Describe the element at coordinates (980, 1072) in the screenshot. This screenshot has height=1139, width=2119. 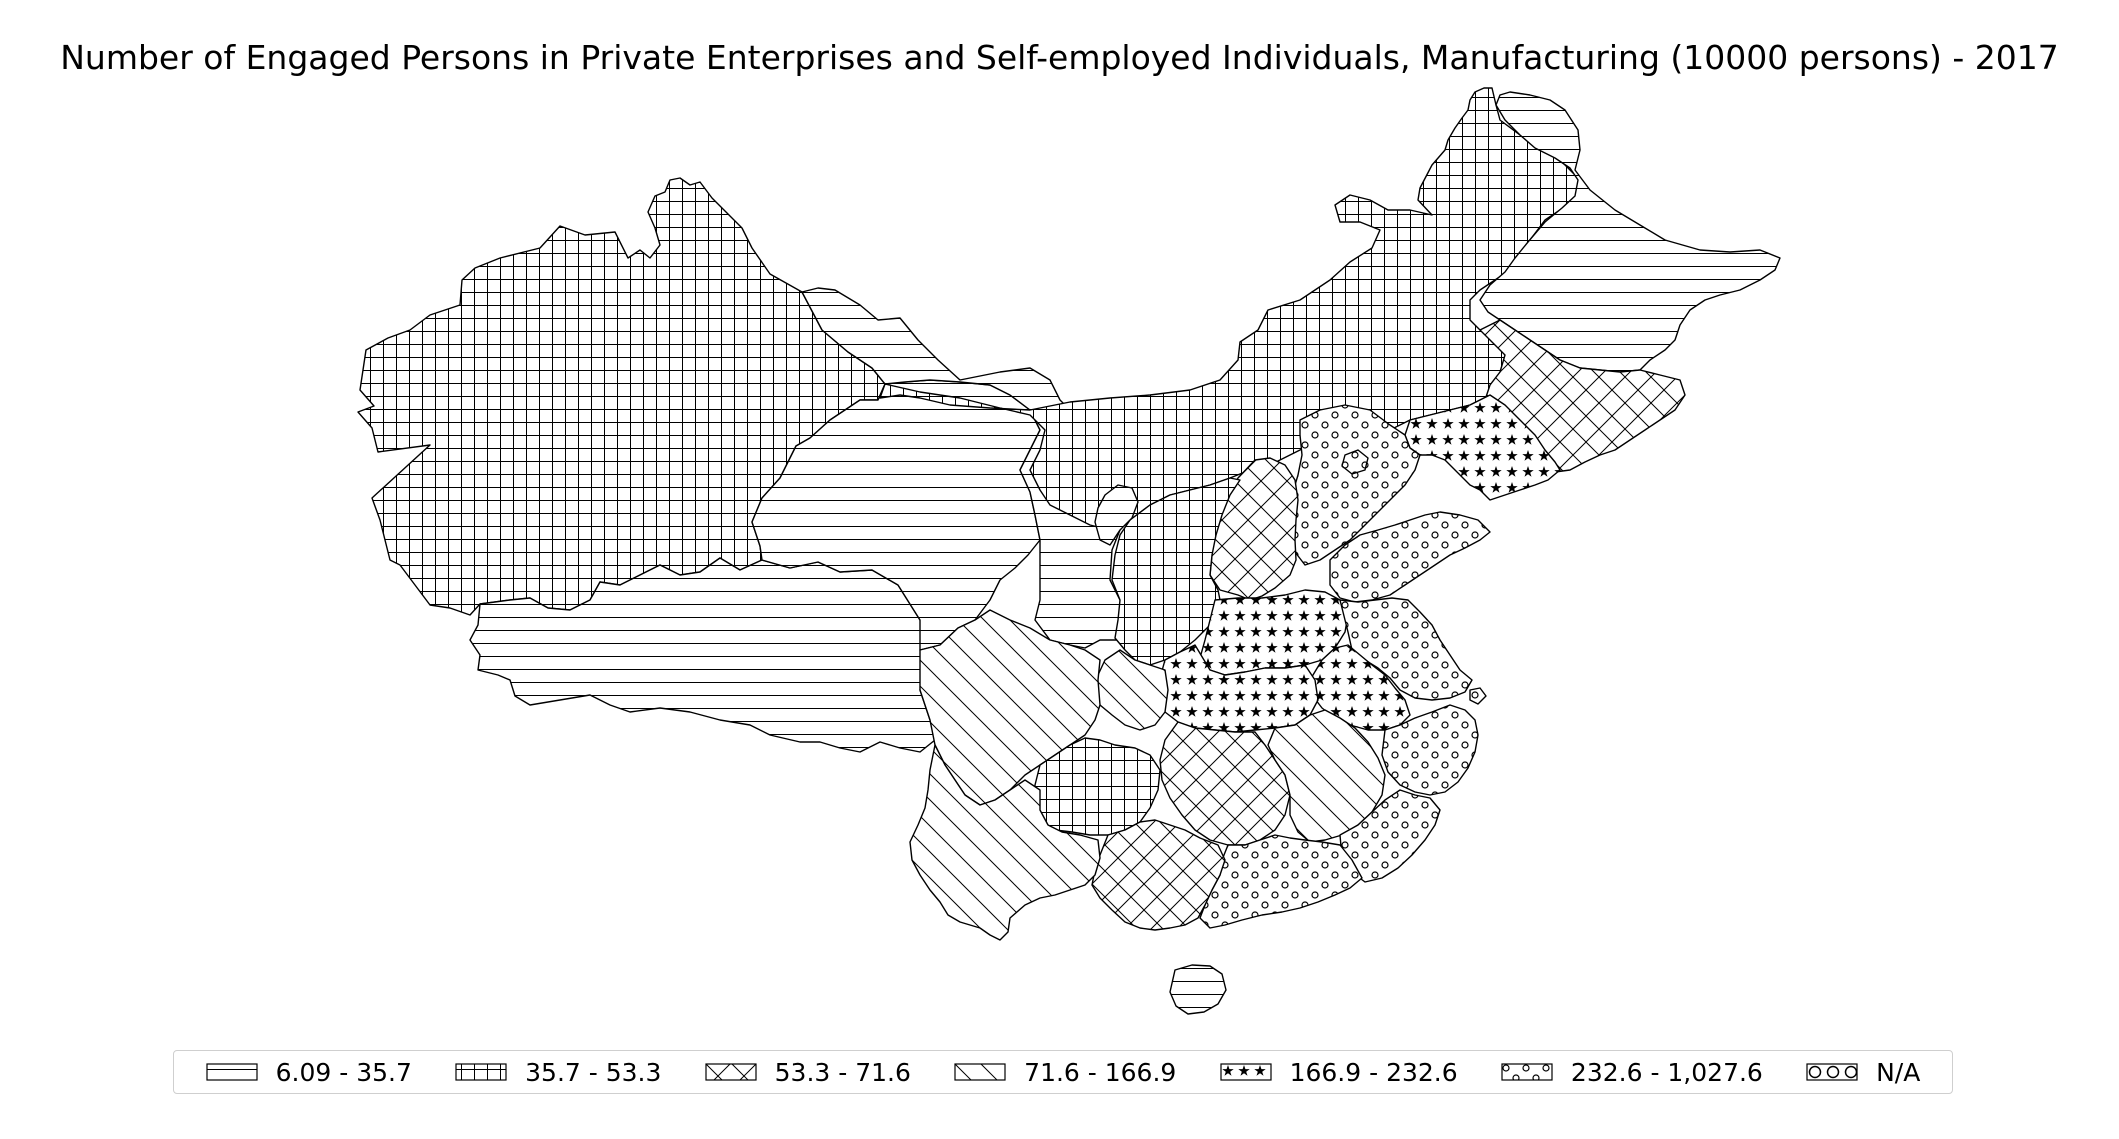
I see `legend-swatch-c4` at that location.